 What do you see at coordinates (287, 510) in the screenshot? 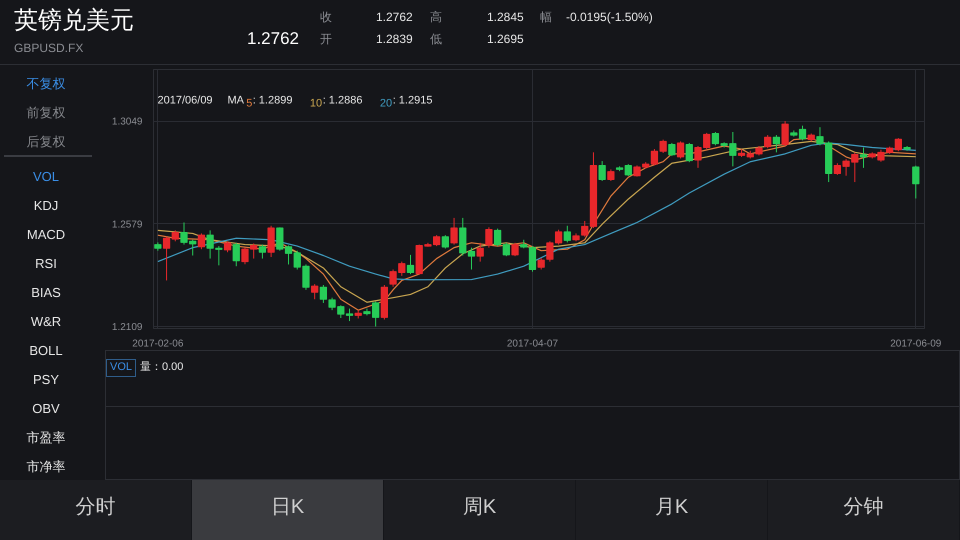
I see `text: 日K` at bounding box center [287, 510].